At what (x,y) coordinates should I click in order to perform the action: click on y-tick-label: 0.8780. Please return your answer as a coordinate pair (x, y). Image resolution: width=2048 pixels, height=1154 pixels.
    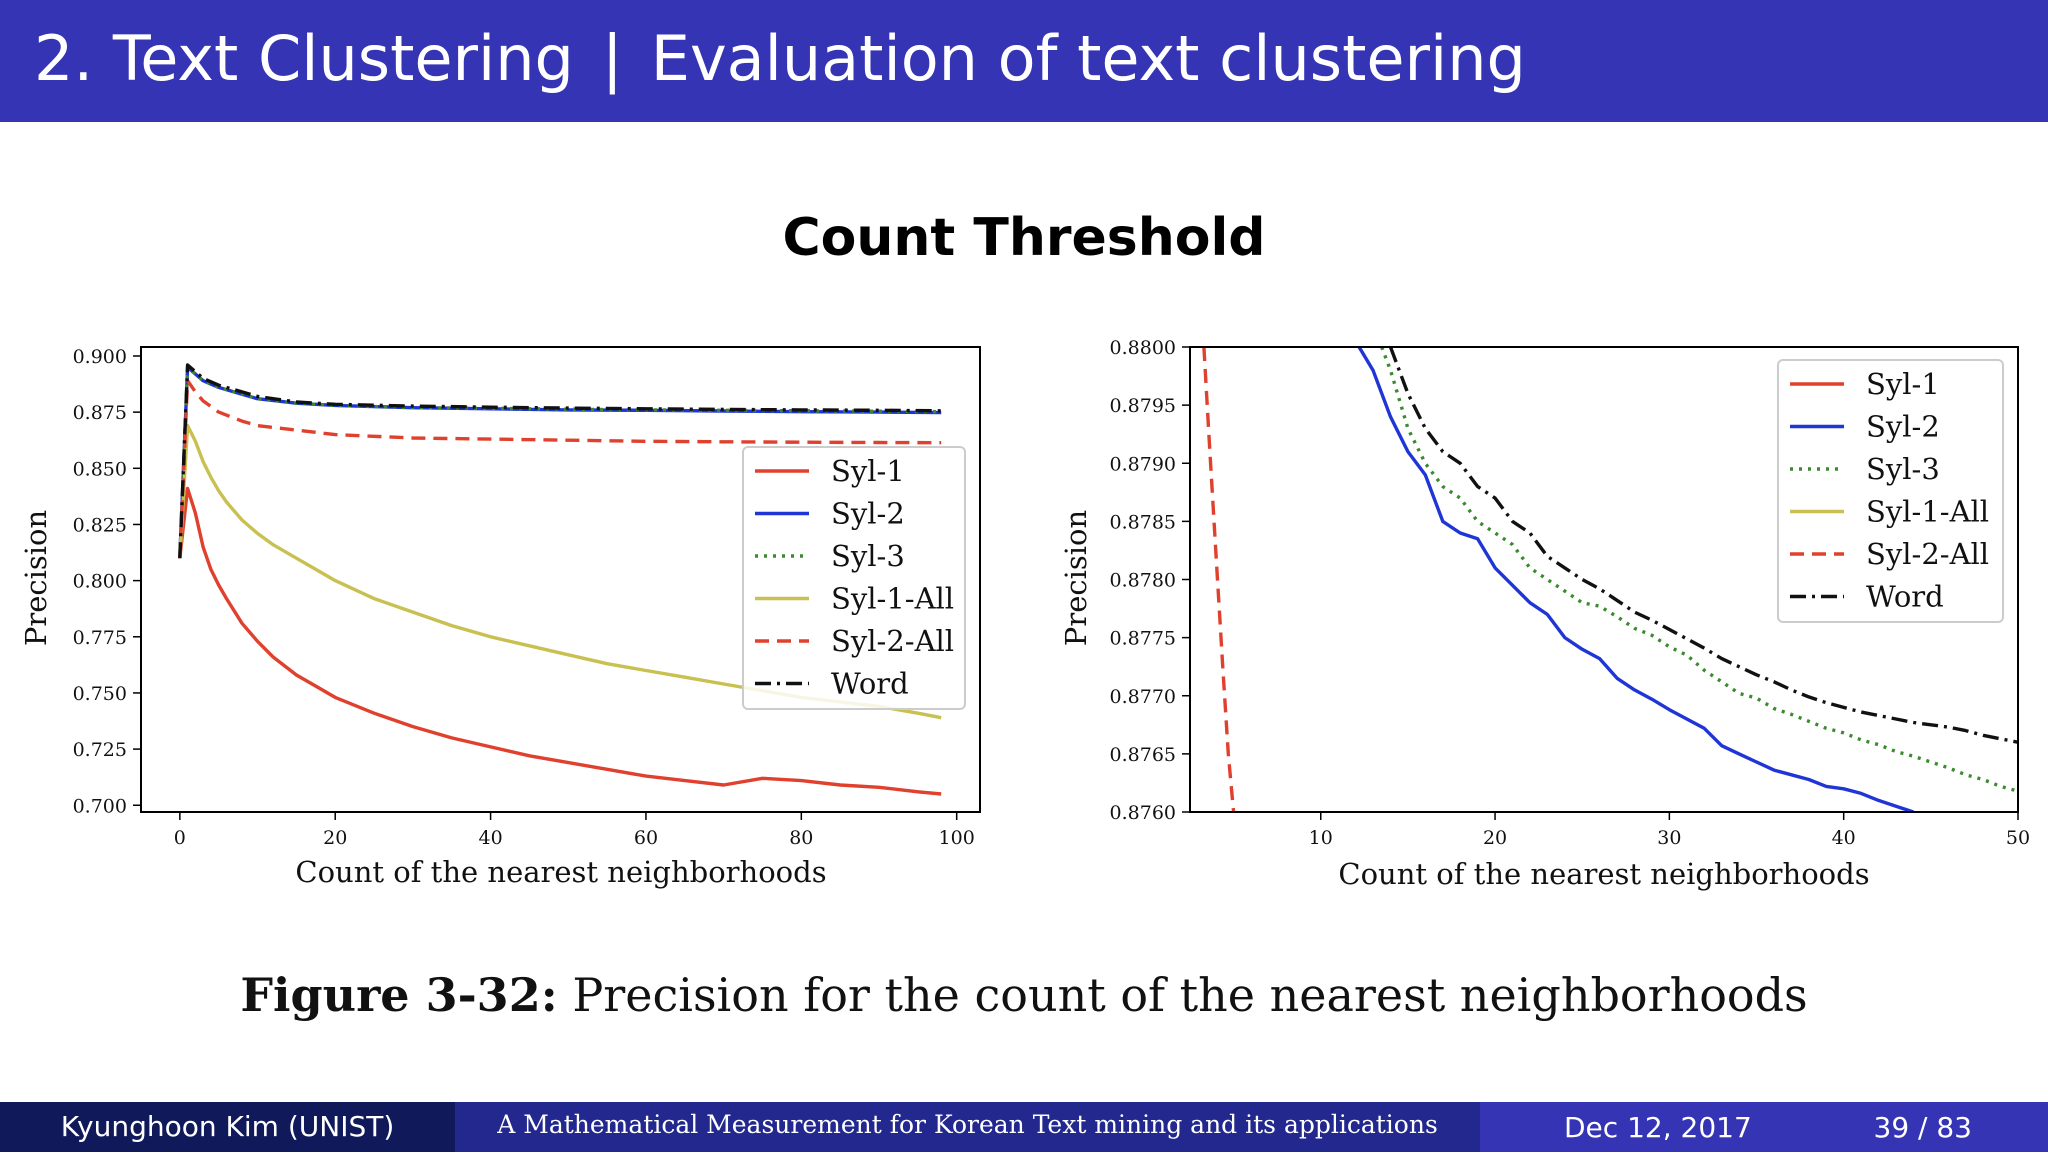
    Looking at the image, I should click on (1143, 581).